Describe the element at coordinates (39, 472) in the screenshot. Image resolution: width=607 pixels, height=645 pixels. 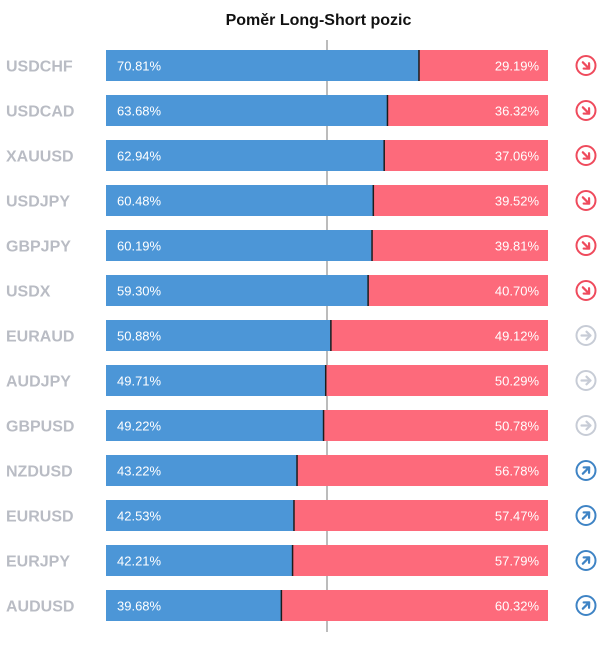
I see `symbol-label: NZDUSD` at that location.